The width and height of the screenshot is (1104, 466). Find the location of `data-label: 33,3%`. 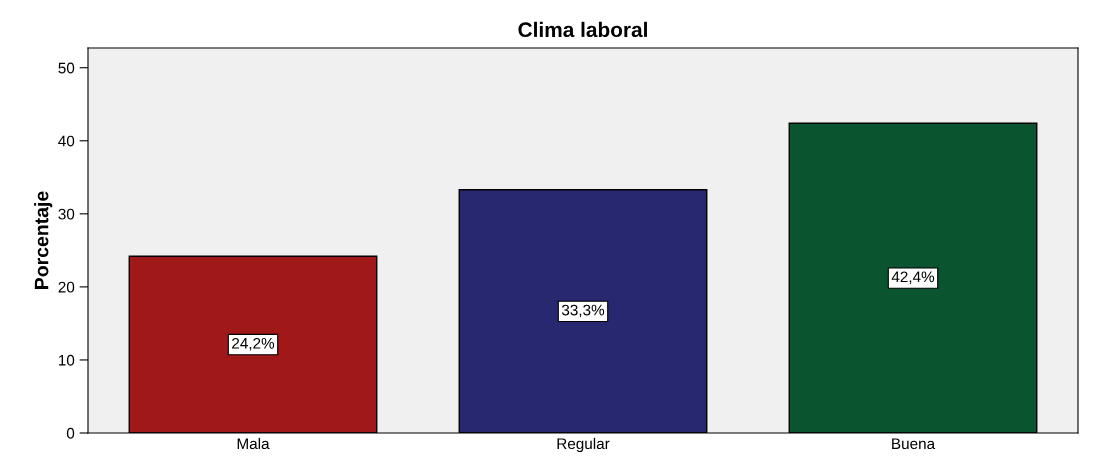

data-label: 33,3% is located at coordinates (583, 311).